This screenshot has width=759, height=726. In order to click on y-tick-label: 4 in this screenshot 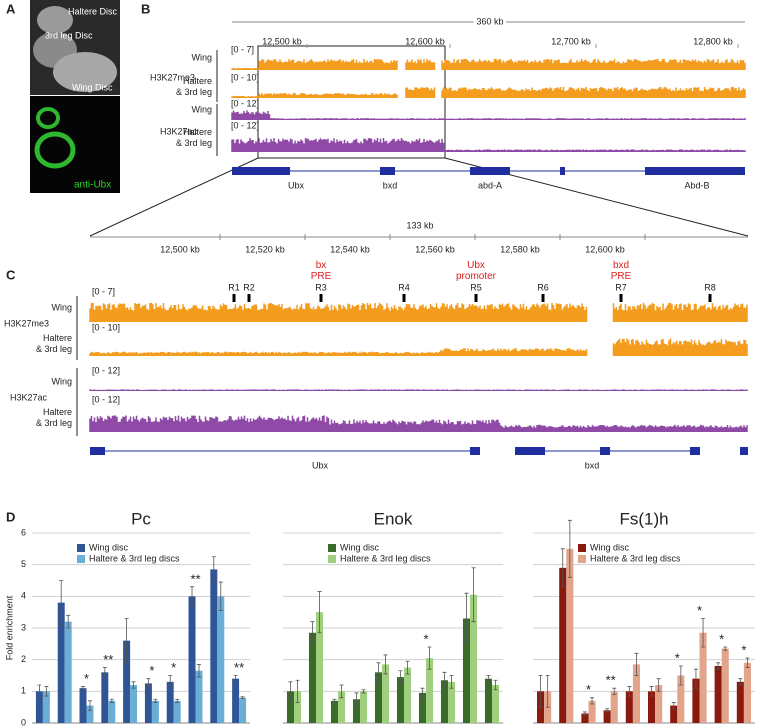, I will do `click(23, 596)`.